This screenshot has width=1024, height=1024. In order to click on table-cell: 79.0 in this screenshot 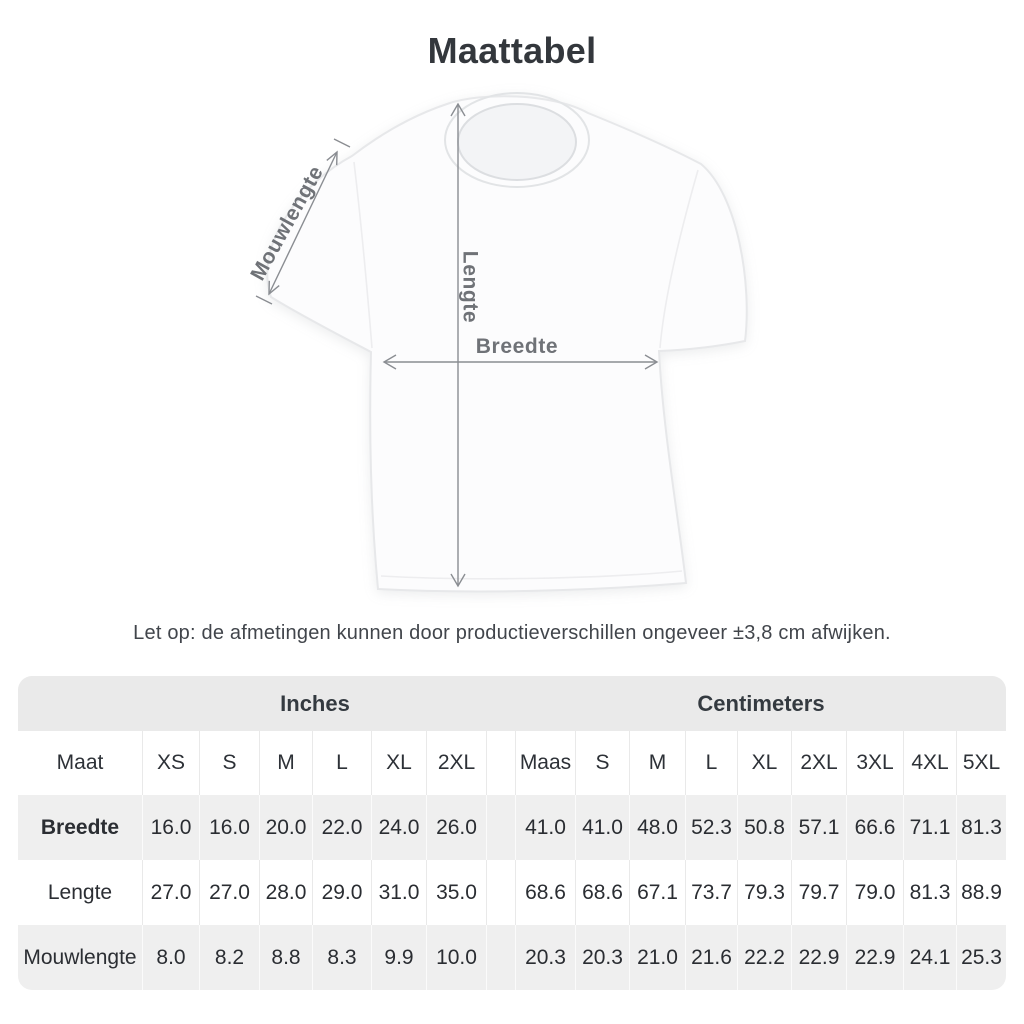, I will do `click(875, 892)`.